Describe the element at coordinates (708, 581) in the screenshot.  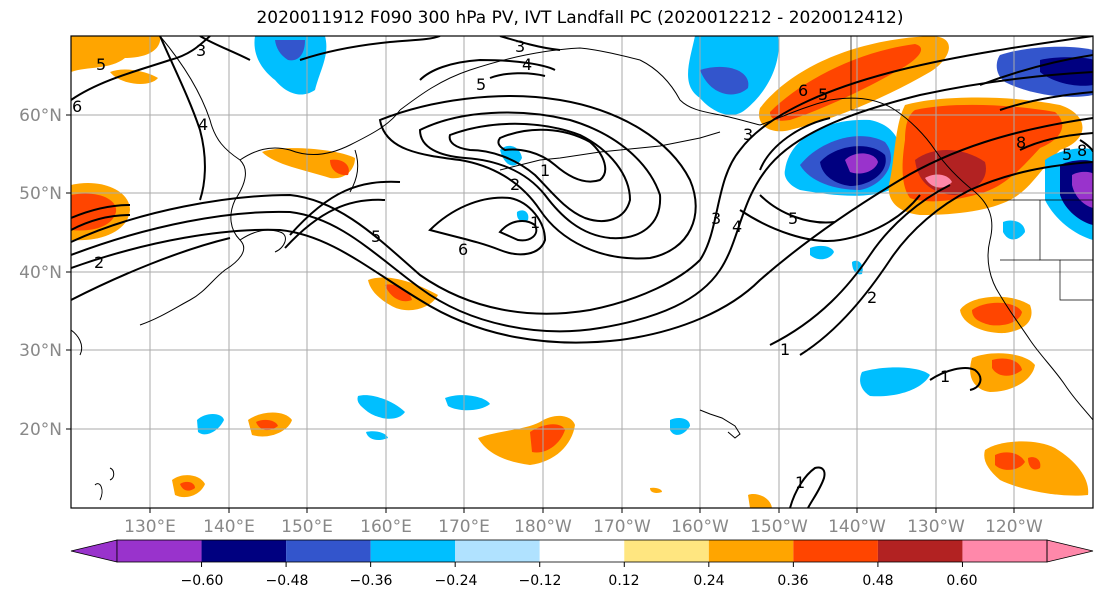
I see `colorbar-tick-label: 0.24` at that location.